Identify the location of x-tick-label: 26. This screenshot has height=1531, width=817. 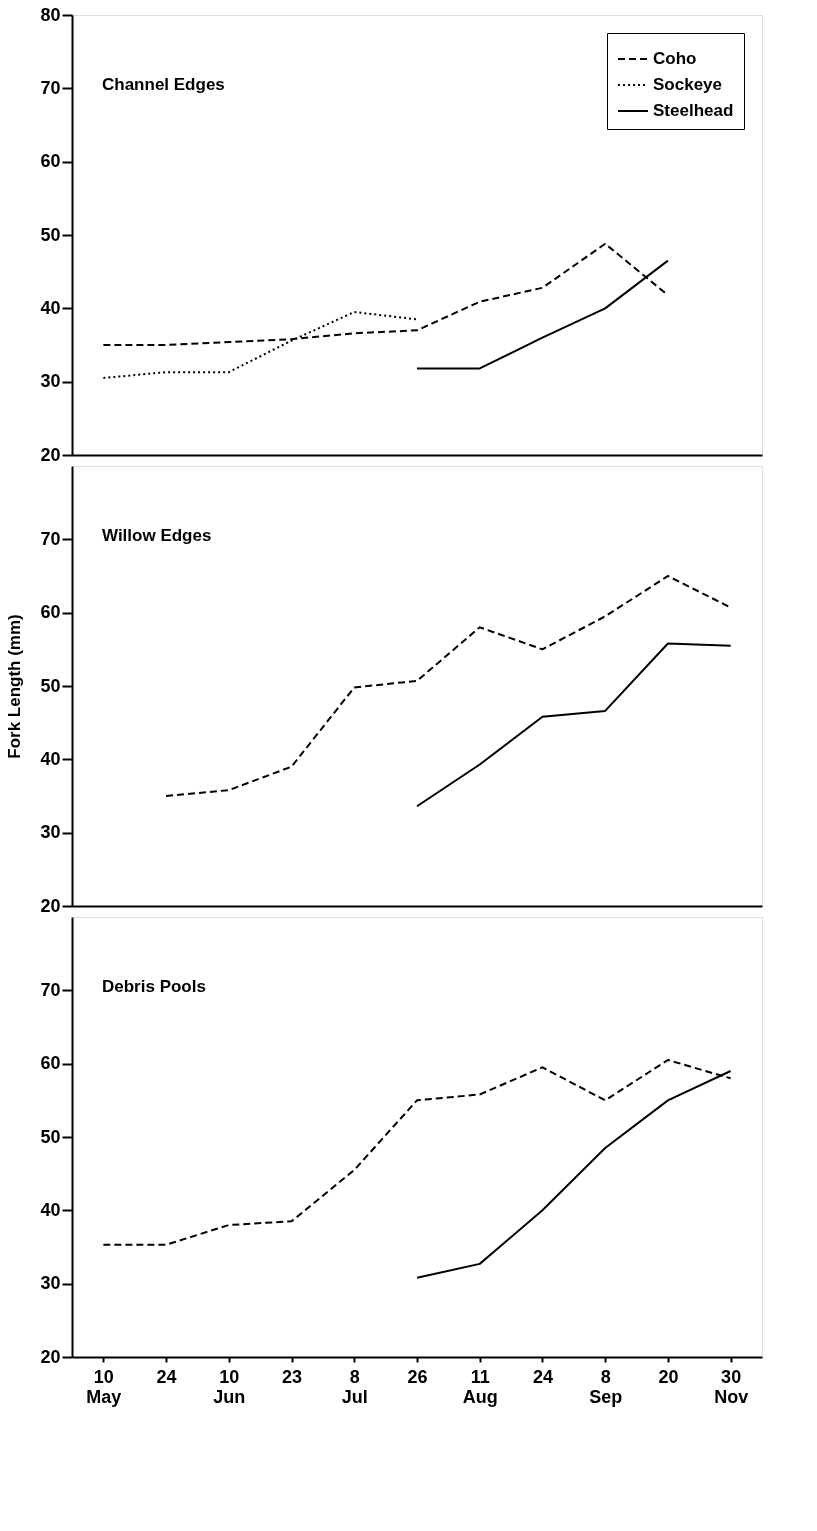
(417, 1376).